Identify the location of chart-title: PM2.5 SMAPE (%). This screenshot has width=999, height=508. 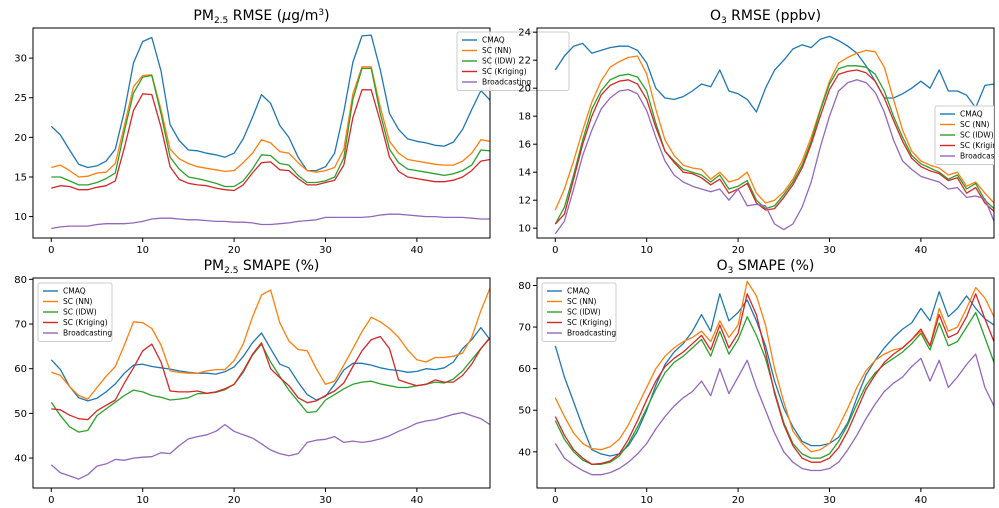
(262, 267).